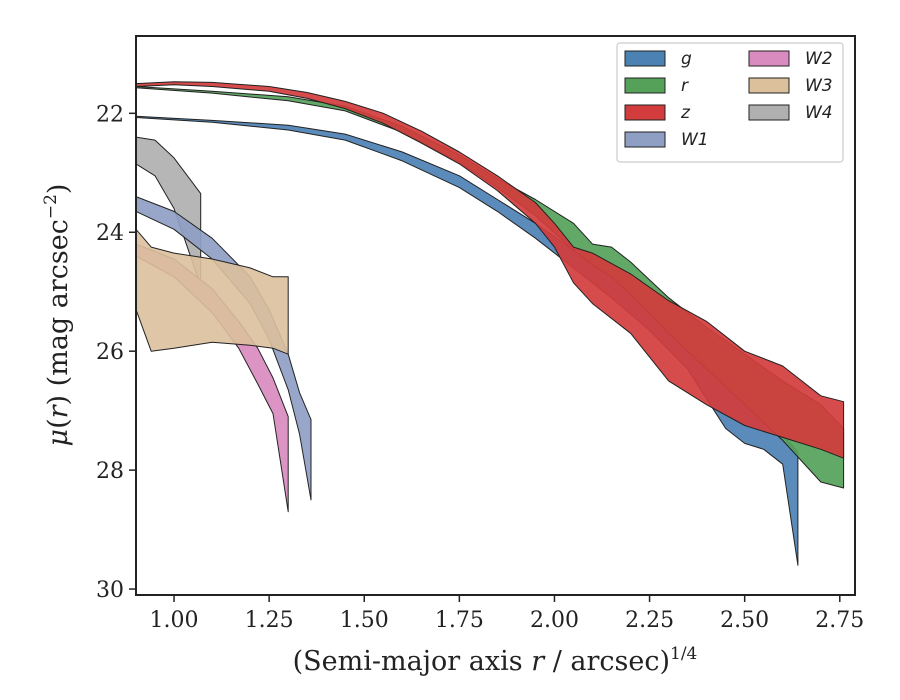  Describe the element at coordinates (110, 471) in the screenshot. I see `y-tick-label: 28` at that location.